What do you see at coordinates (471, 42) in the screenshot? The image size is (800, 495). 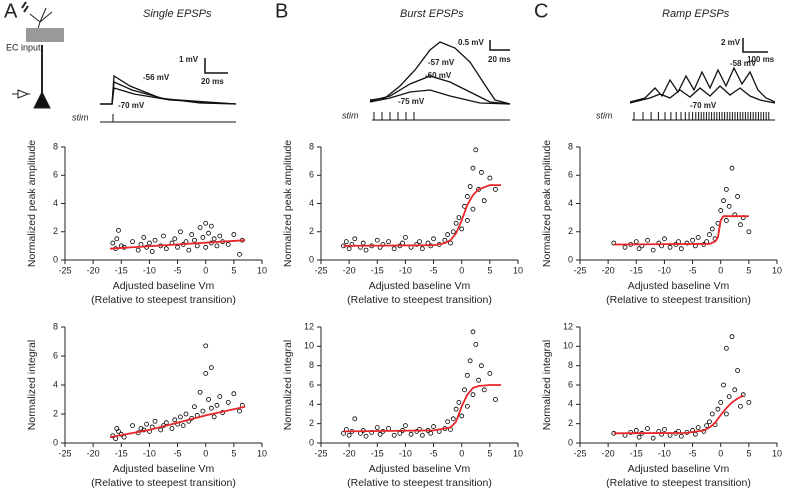 I see `scale-y: 0.5 mV` at bounding box center [471, 42].